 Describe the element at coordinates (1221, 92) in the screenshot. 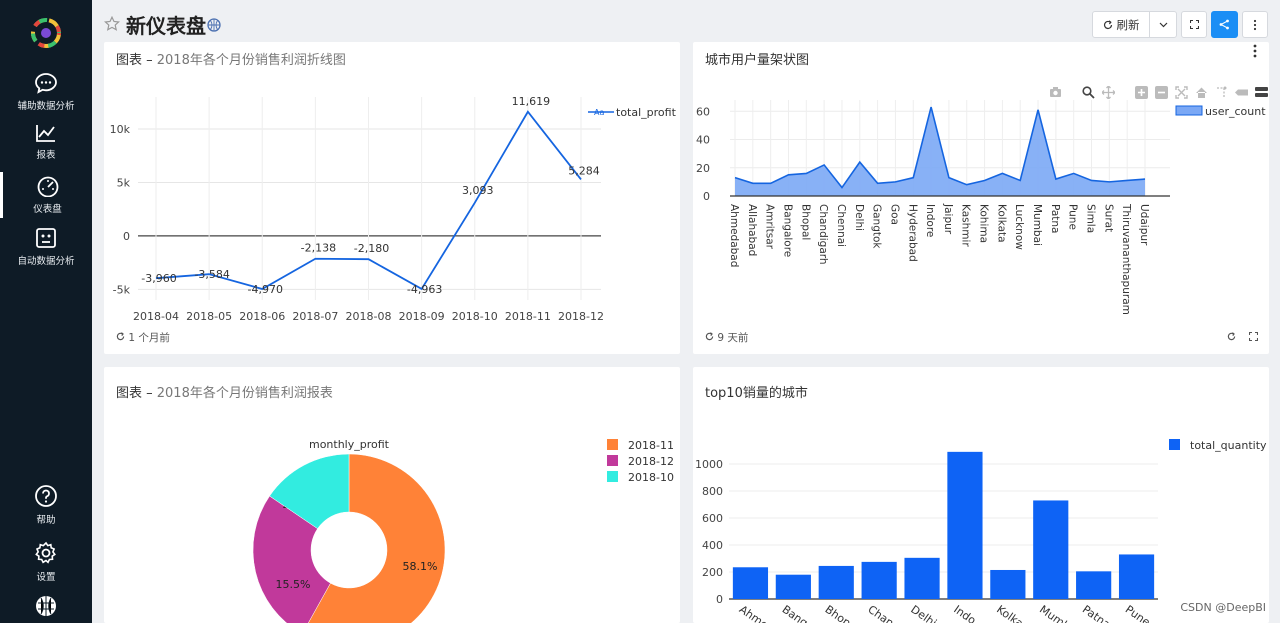

I see `spike-lines-icon` at that location.